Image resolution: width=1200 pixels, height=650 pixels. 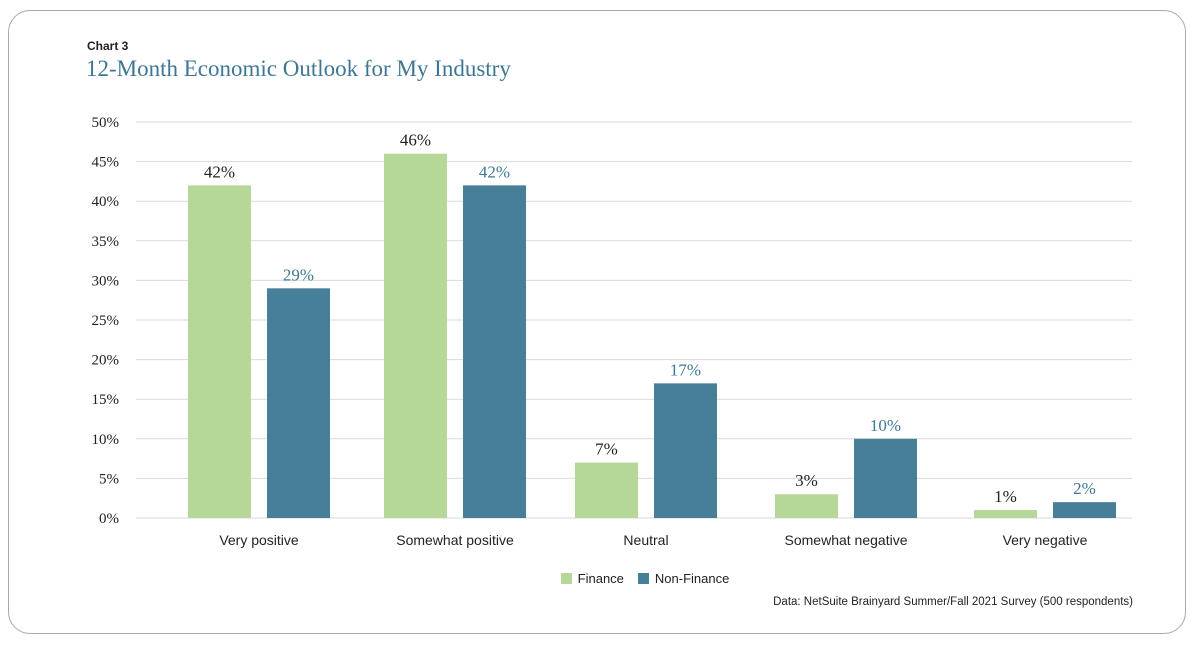 I want to click on data-label-finance-somewhat-positive: 46%, so click(x=415, y=140).